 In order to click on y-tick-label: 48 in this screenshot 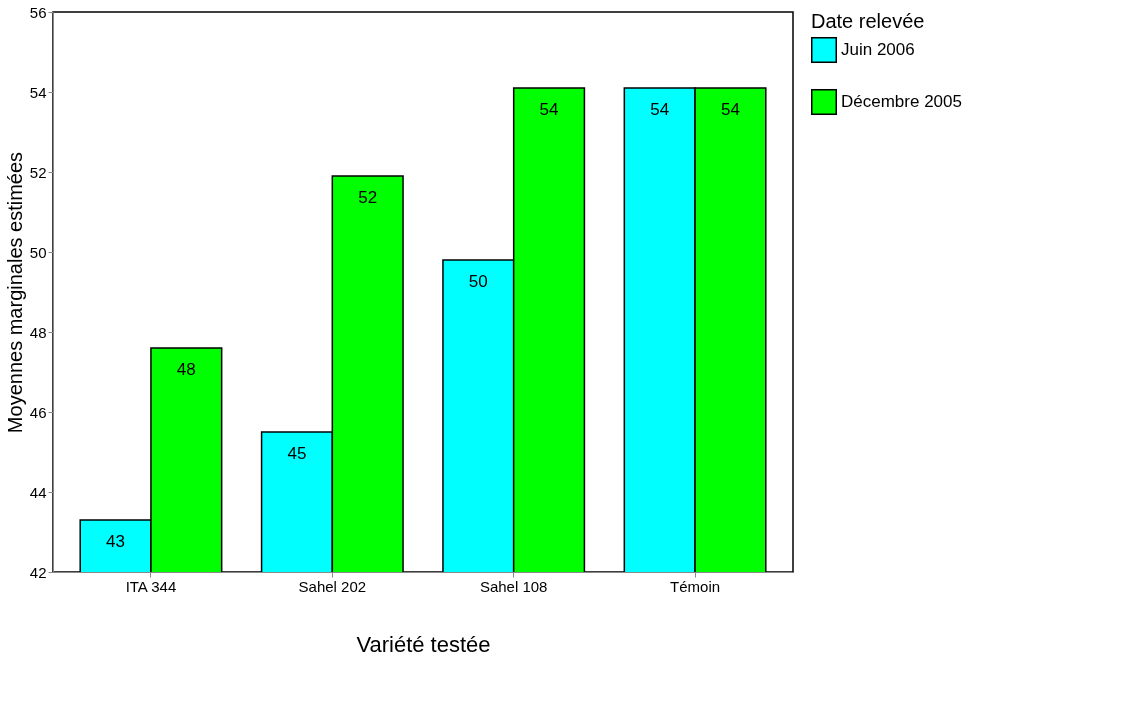, I will do `click(38, 332)`.